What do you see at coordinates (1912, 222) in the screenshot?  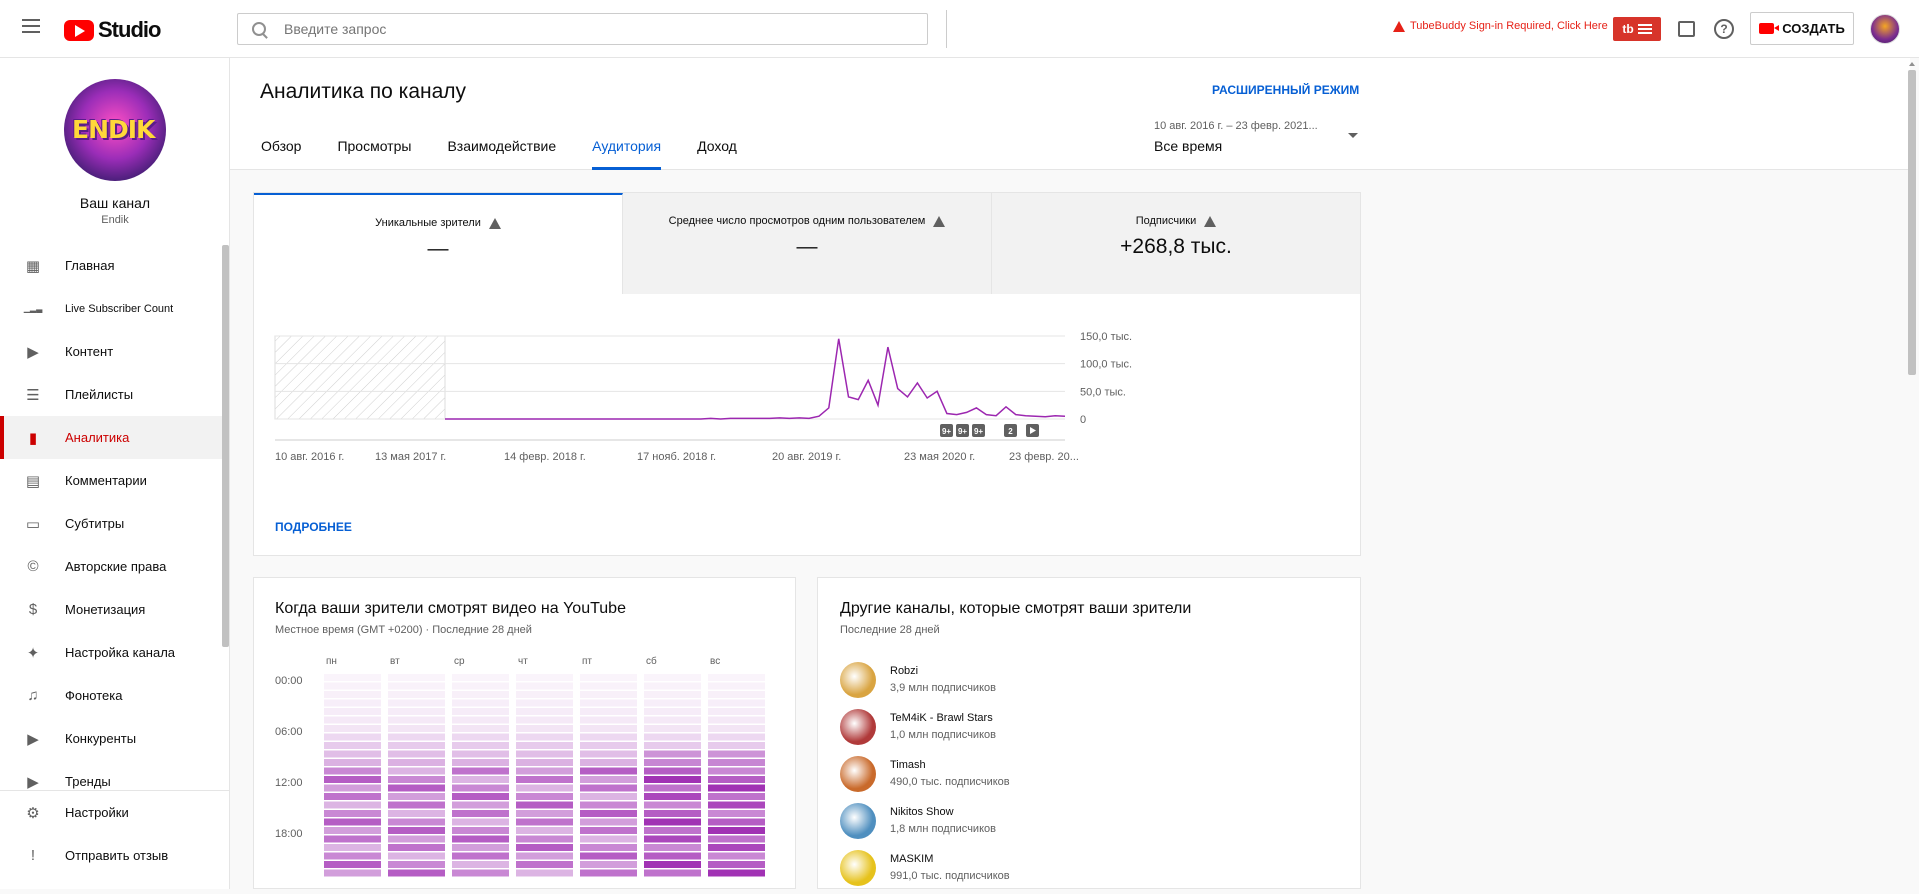 I see `page-scrollbar` at bounding box center [1912, 222].